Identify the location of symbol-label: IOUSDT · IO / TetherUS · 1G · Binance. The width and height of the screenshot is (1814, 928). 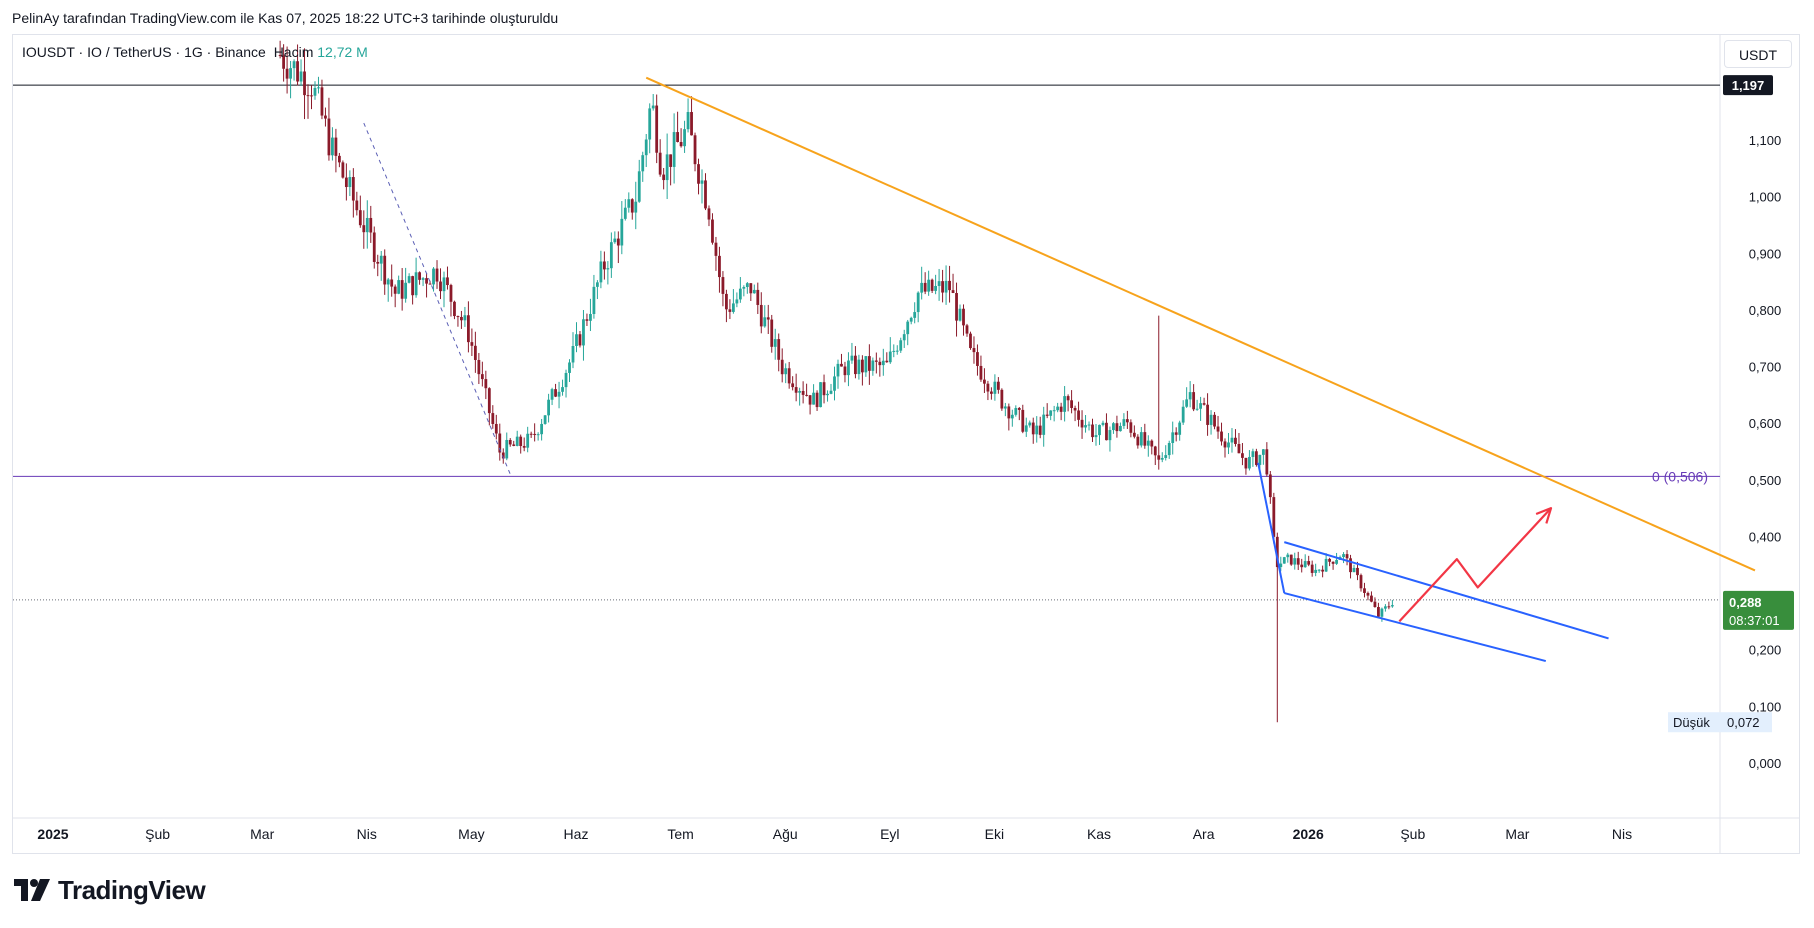
(144, 52).